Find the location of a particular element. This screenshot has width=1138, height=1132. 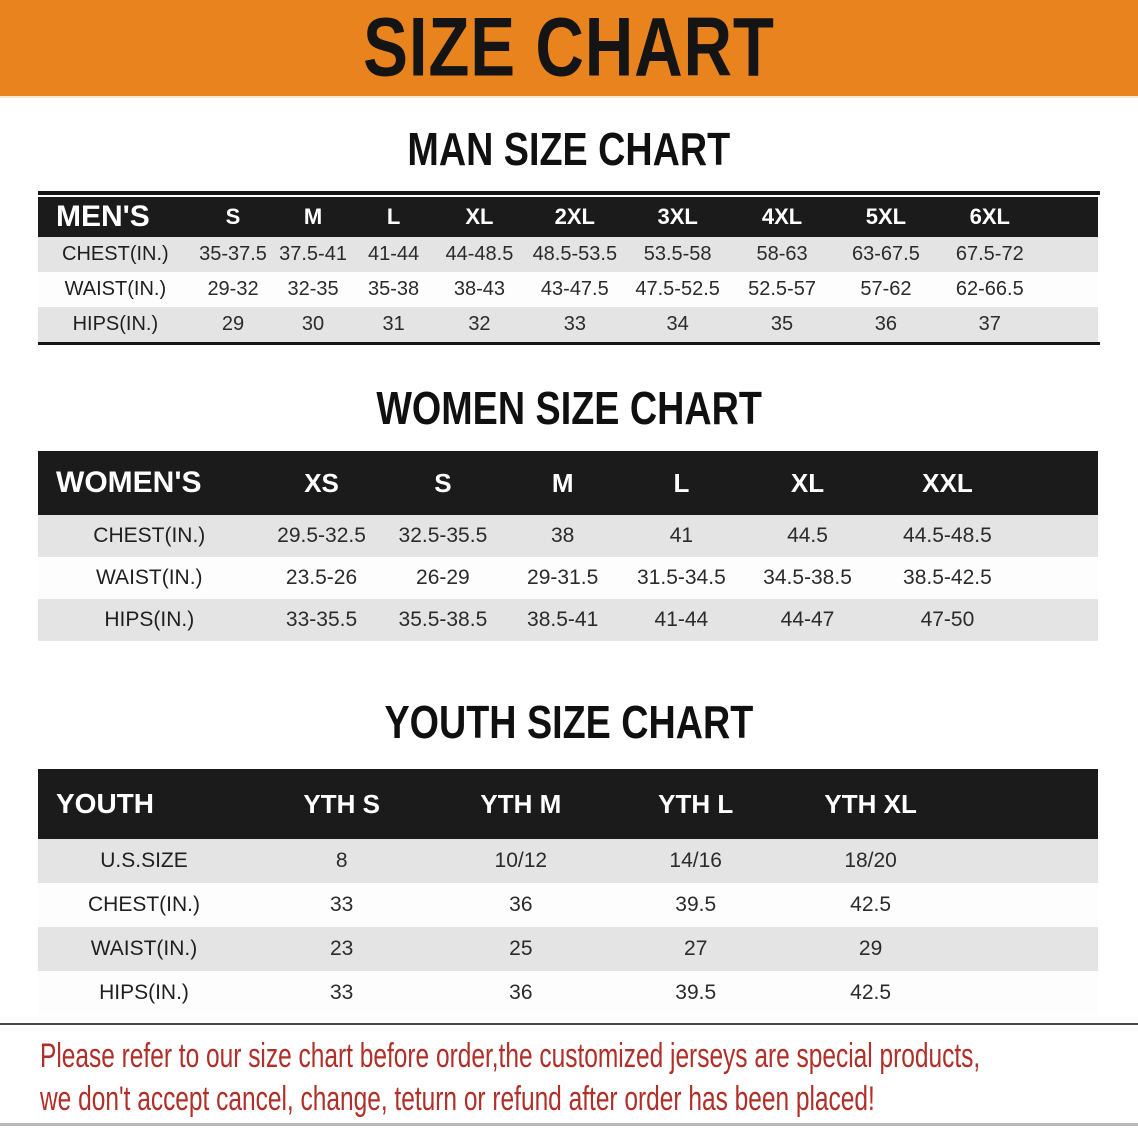

men-col-2xl: 2XL is located at coordinates (574, 216).